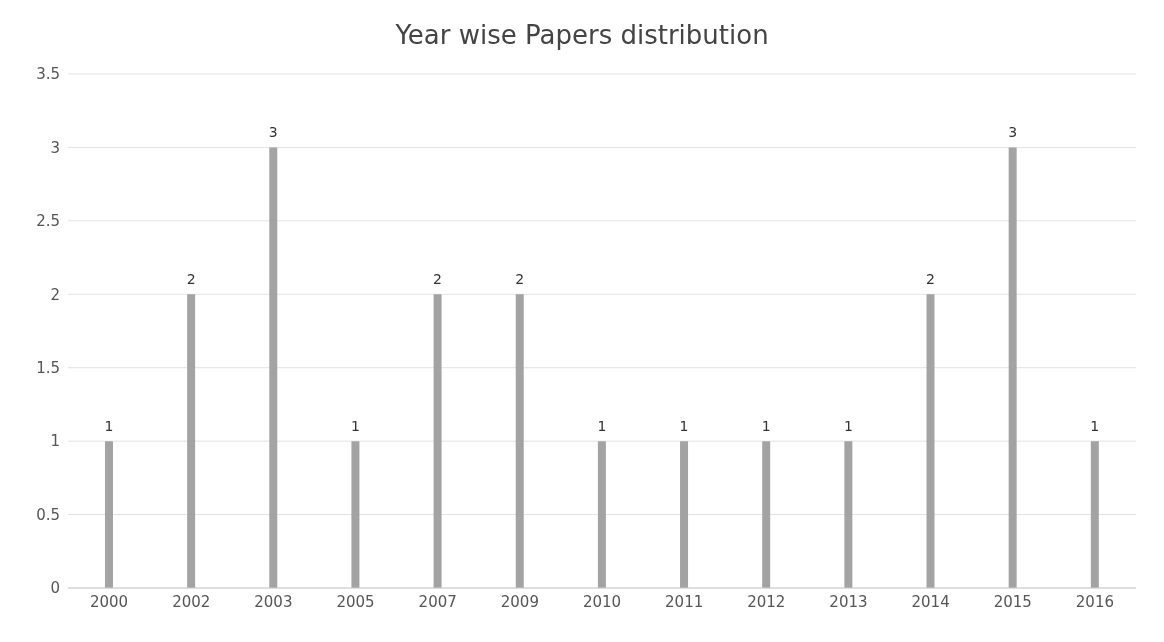 Image resolution: width=1164 pixels, height=642 pixels. I want to click on y-tick-label: 3.5, so click(48, 74).